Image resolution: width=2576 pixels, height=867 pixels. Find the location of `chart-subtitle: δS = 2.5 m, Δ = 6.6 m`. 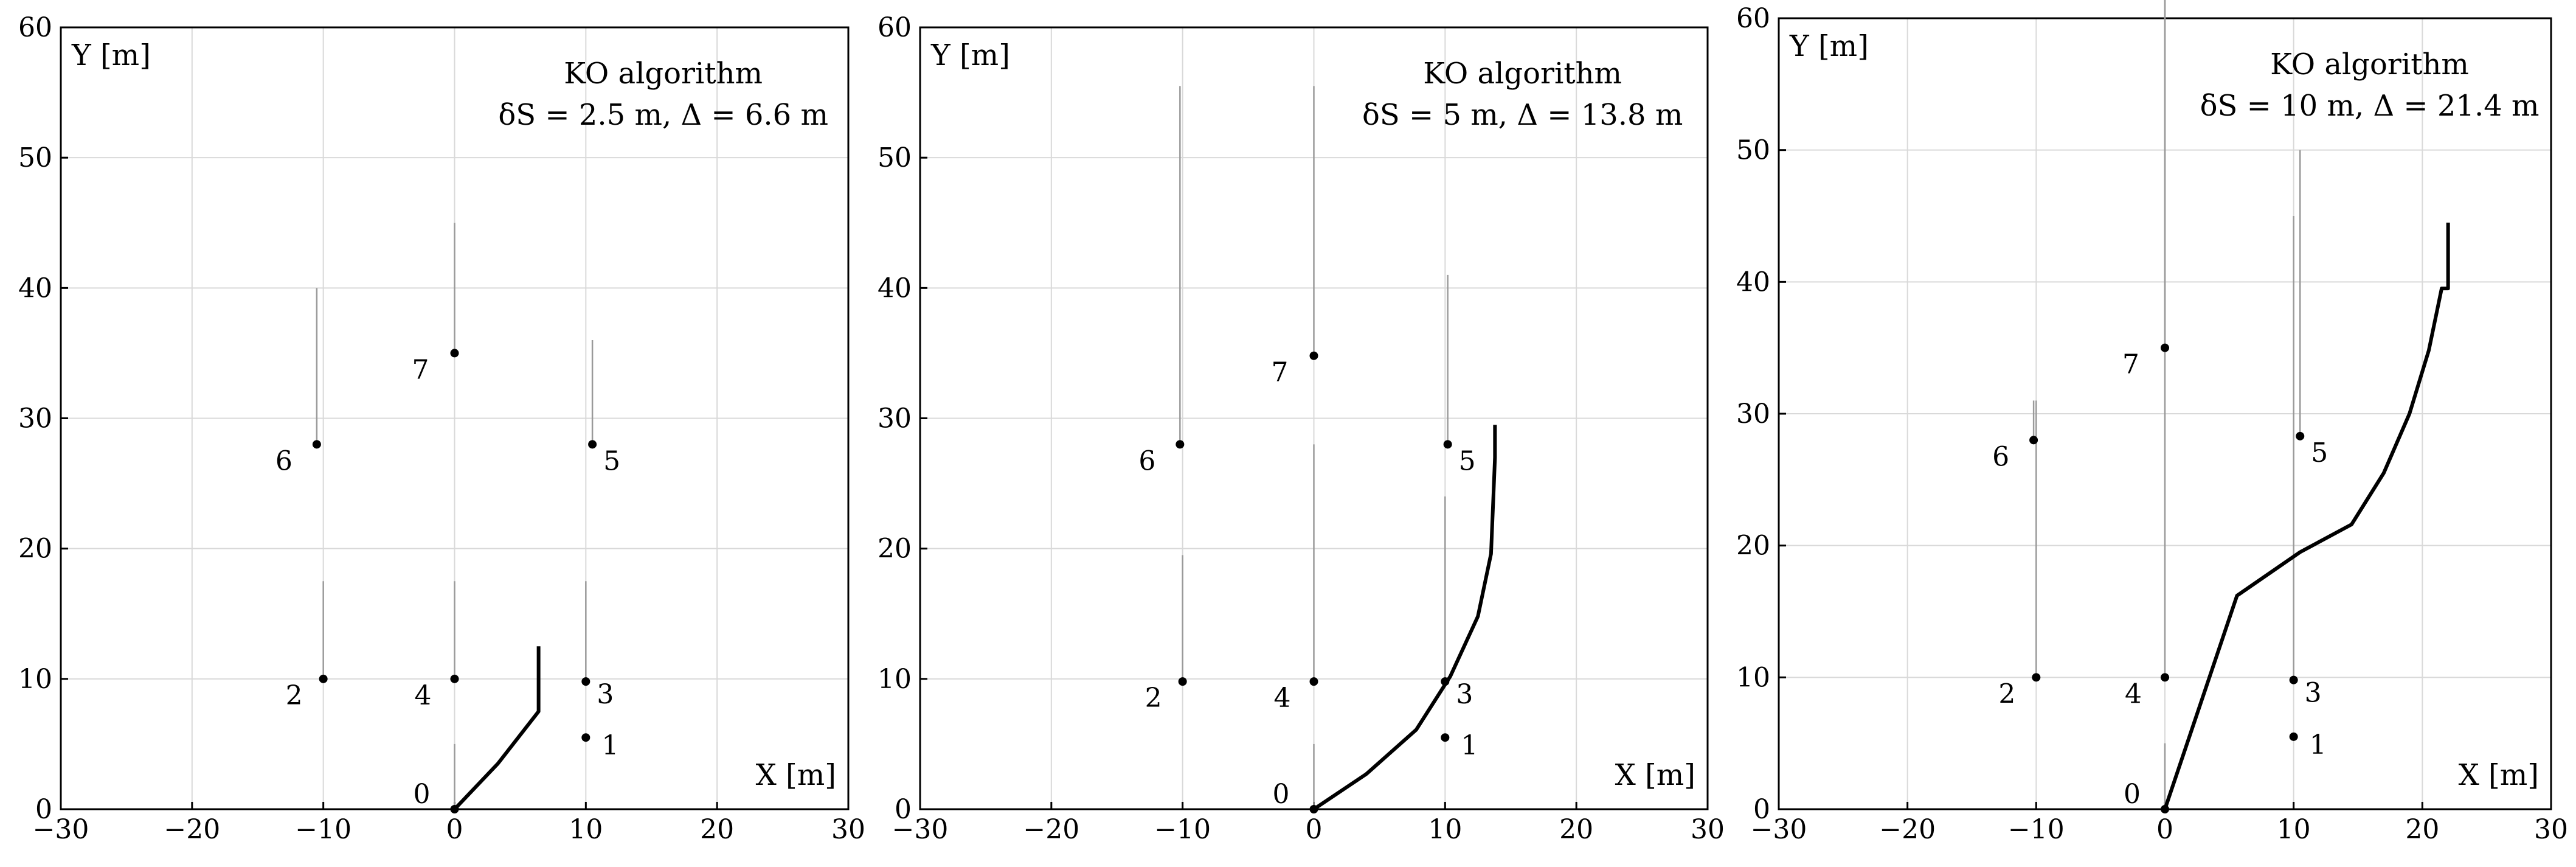

chart-subtitle: δS = 2.5 m, Δ = 6.6 m is located at coordinates (663, 115).